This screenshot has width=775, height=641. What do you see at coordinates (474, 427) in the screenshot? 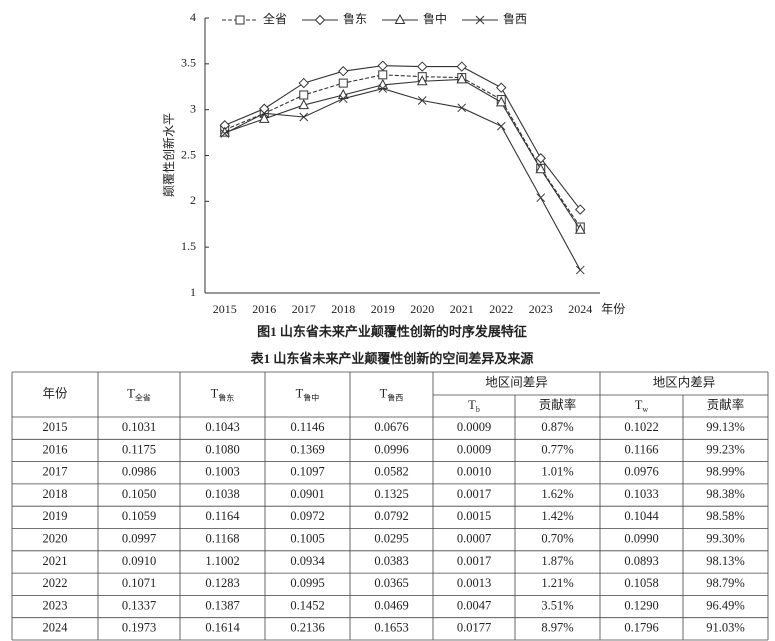
I see `table-cell: 0.0009` at bounding box center [474, 427].